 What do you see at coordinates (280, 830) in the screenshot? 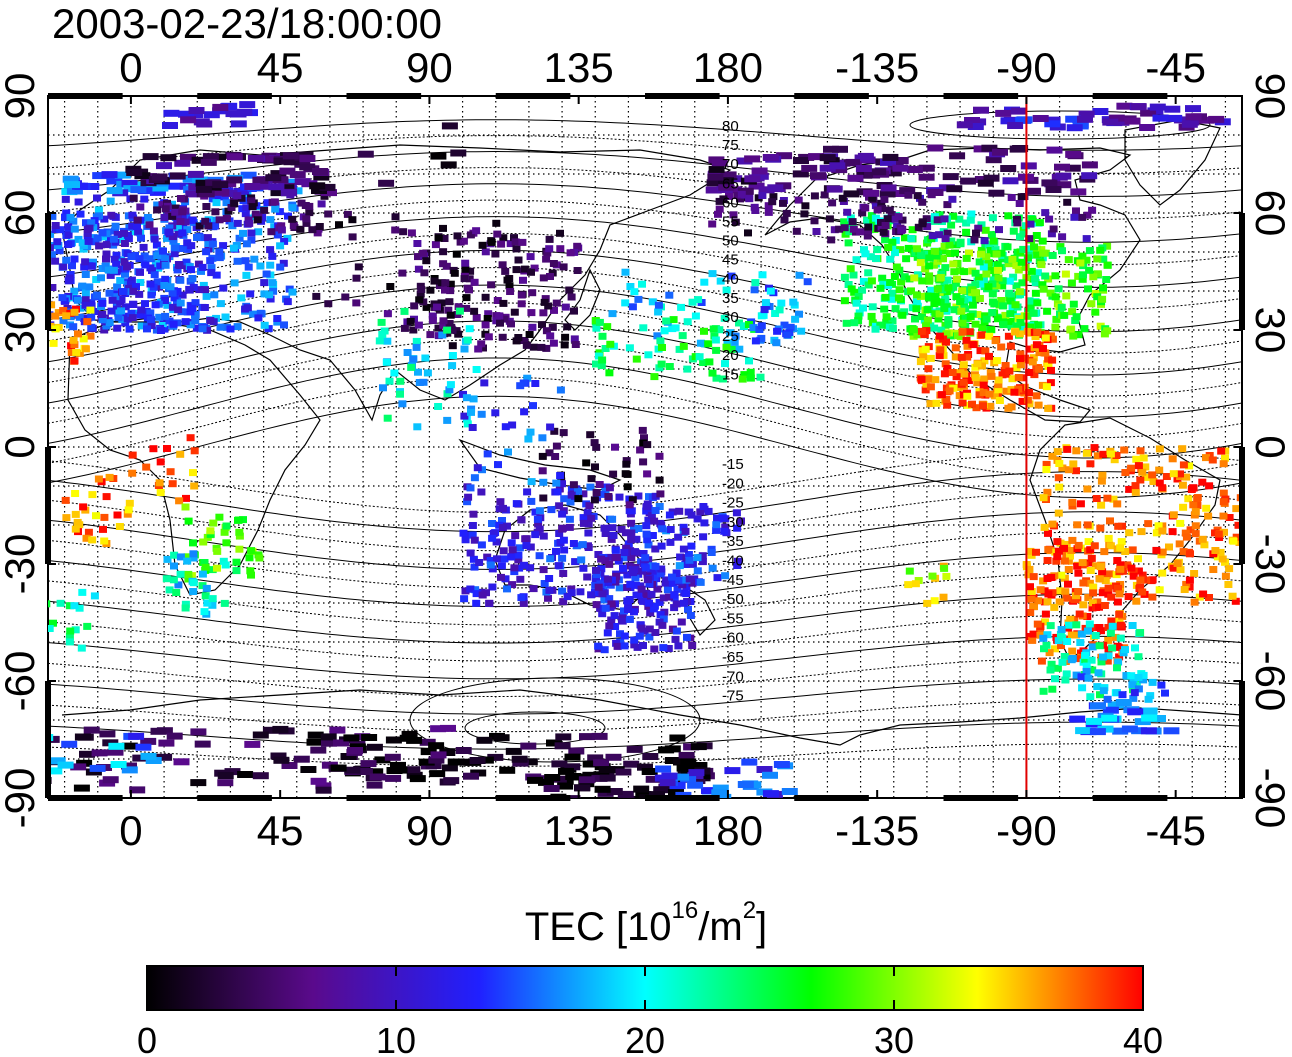
I see `x-tick-label-bottom: 45` at bounding box center [280, 830].